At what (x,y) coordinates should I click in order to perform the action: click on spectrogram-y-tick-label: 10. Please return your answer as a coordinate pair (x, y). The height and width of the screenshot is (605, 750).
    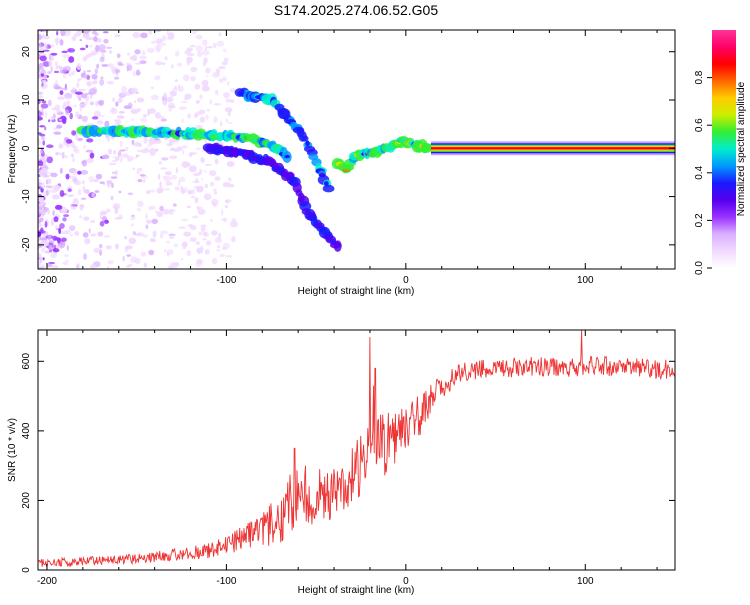
    Looking at the image, I should click on (26, 100).